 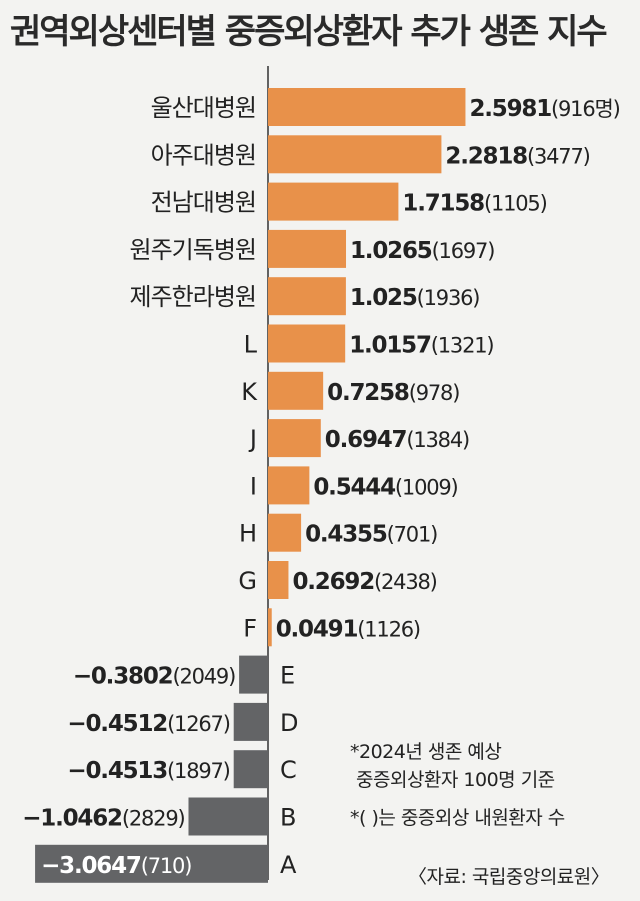 I want to click on value-number: 0.5444, so click(x=354, y=487).